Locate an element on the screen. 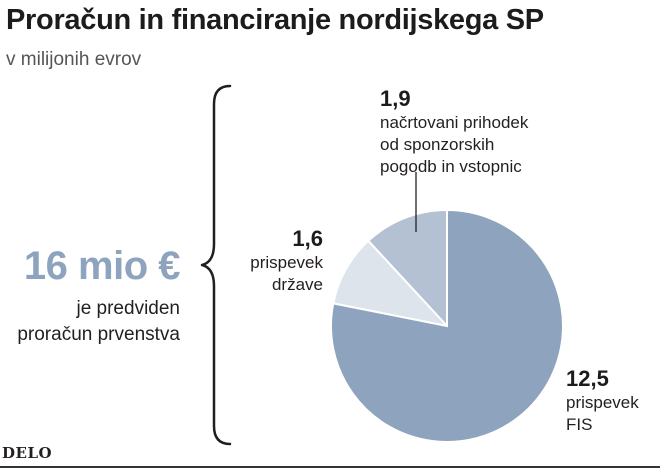  source-logo: DELO is located at coordinates (27, 453).